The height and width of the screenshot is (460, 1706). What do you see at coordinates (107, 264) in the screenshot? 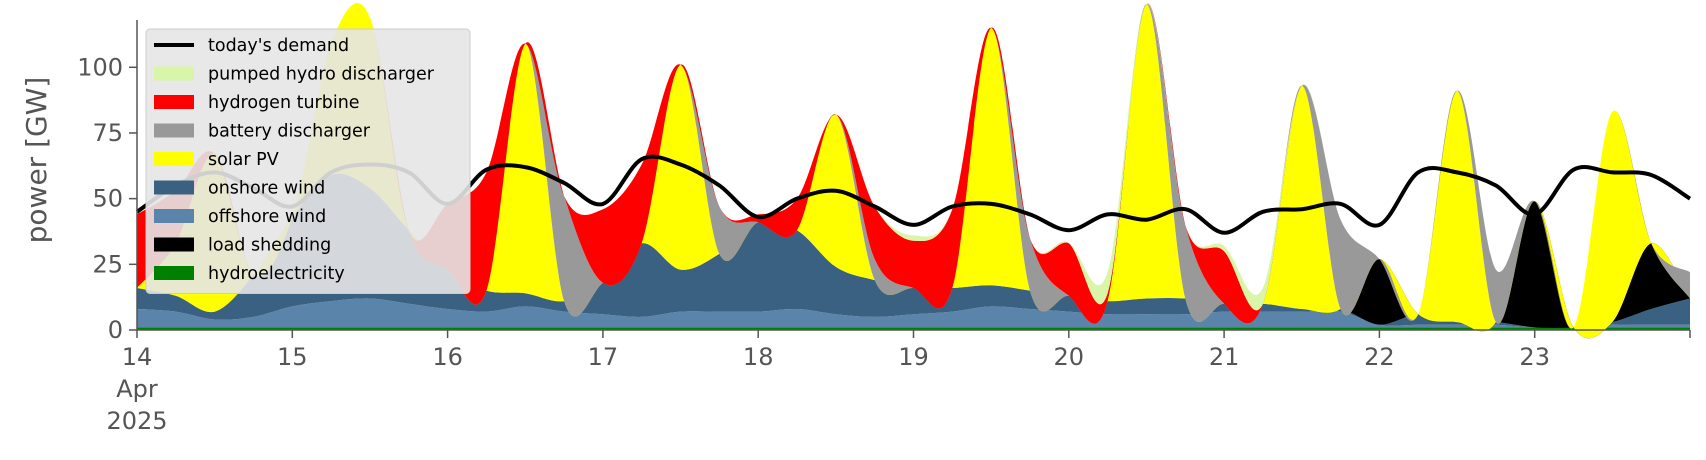
I see `y-tick-label: 25` at bounding box center [107, 264].